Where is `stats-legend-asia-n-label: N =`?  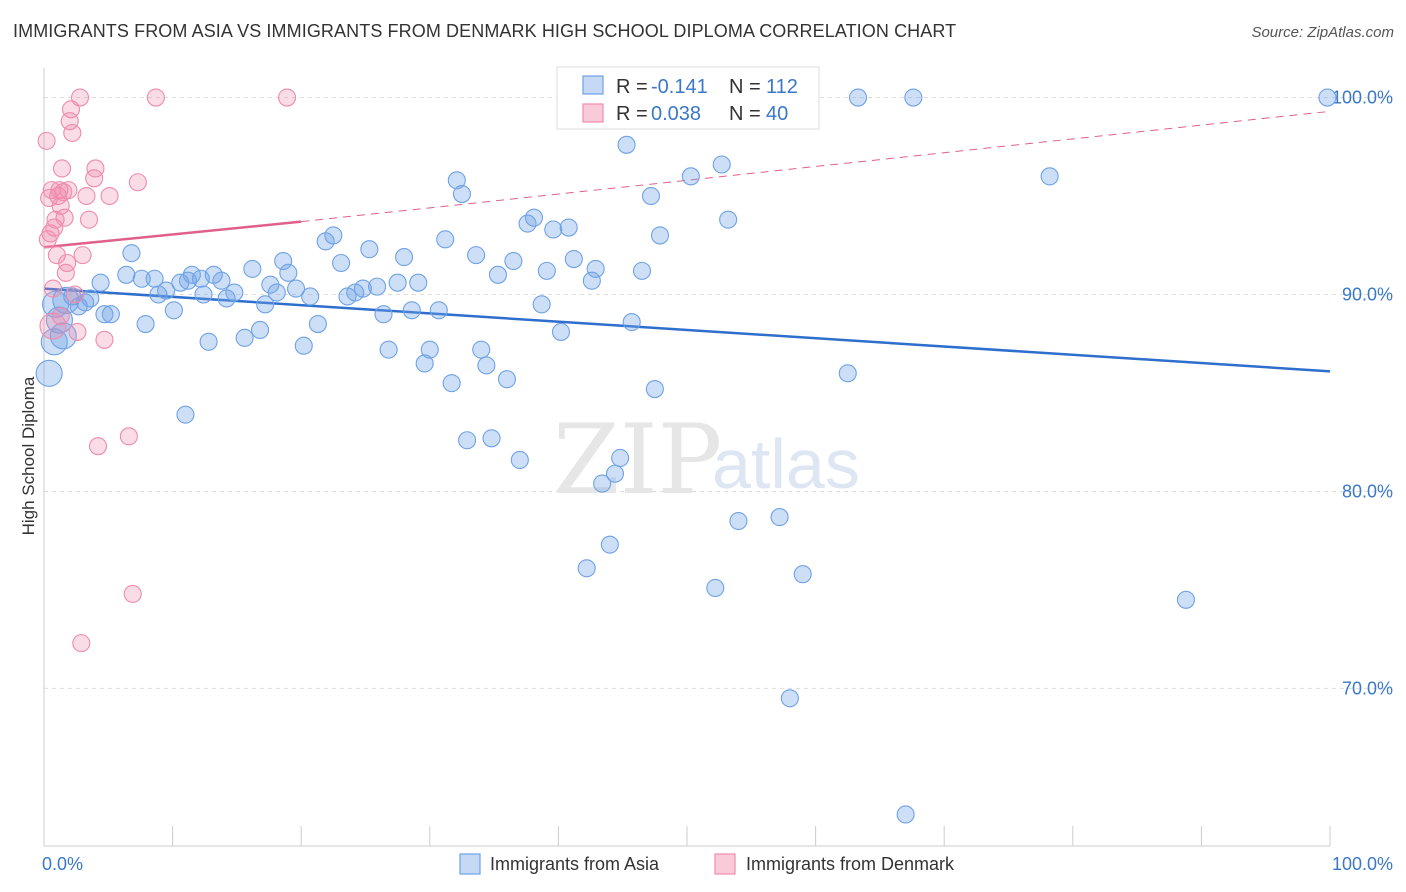 stats-legend-asia-n-label: N = is located at coordinates (745, 87).